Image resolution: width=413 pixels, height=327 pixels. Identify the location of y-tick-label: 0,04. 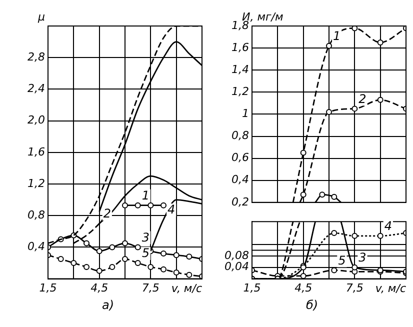
(236, 267).